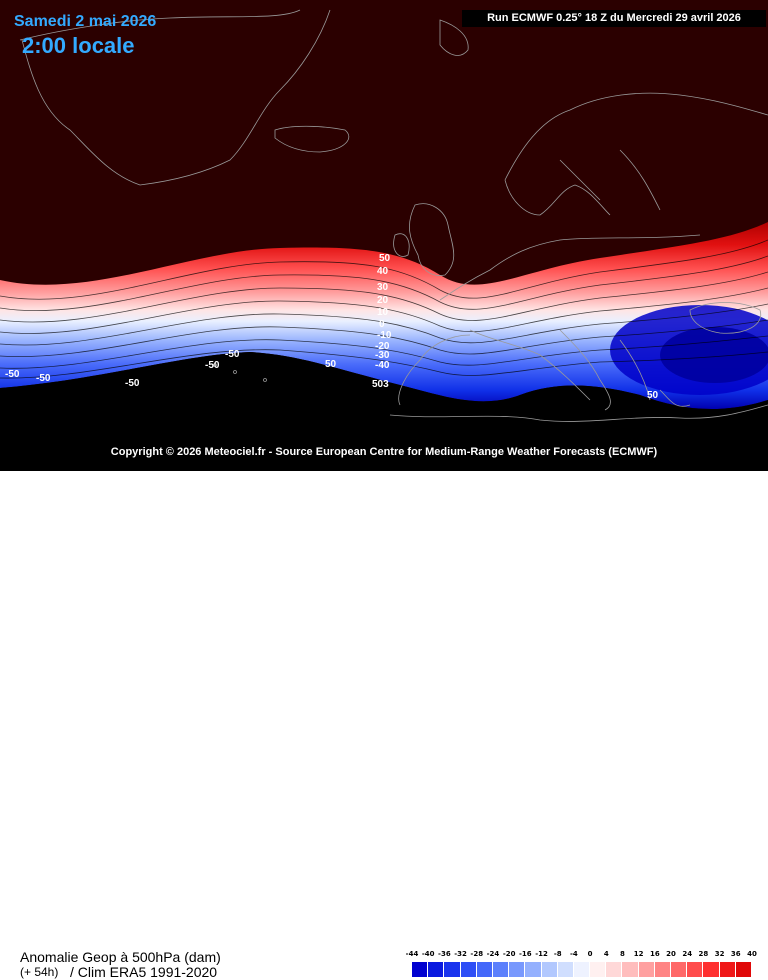 The image size is (768, 980). I want to click on contour-label: 40, so click(383, 271).